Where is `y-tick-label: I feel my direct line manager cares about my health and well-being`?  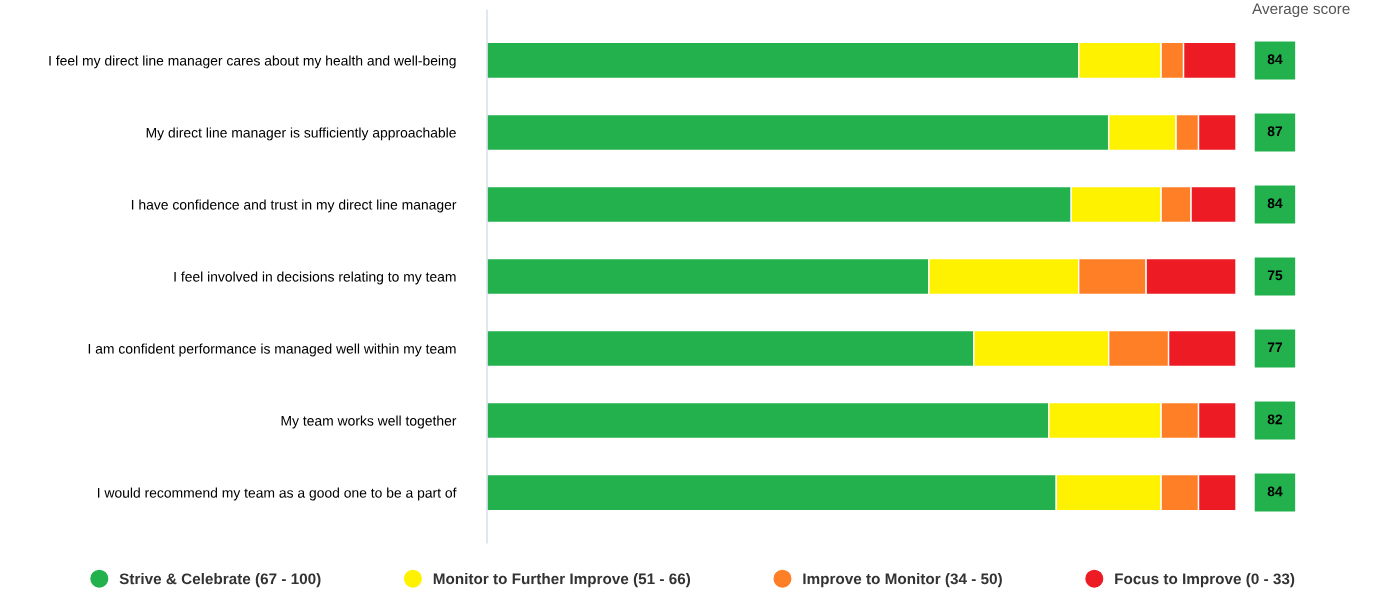 y-tick-label: I feel my direct line manager cares about my health and well-being is located at coordinates (252, 62).